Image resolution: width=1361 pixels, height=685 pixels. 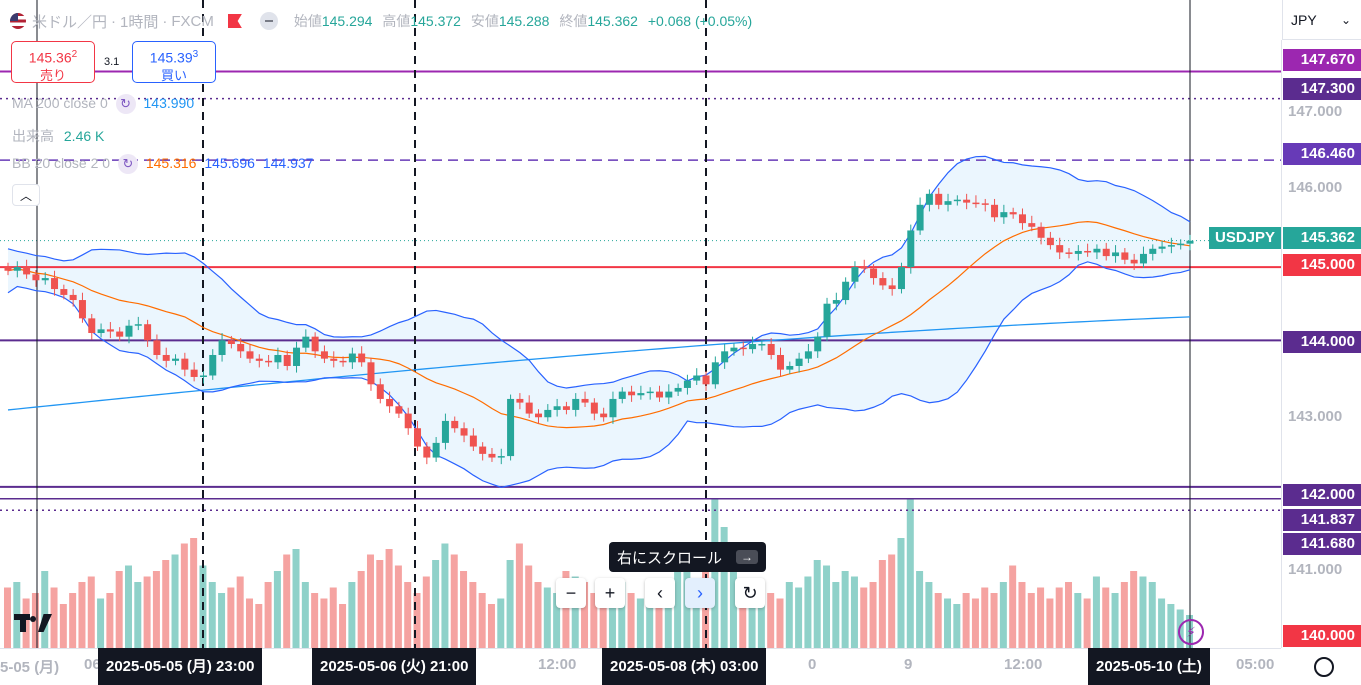 What do you see at coordinates (347, 21) in the screenshot?
I see `open-value: 145.294` at bounding box center [347, 21].